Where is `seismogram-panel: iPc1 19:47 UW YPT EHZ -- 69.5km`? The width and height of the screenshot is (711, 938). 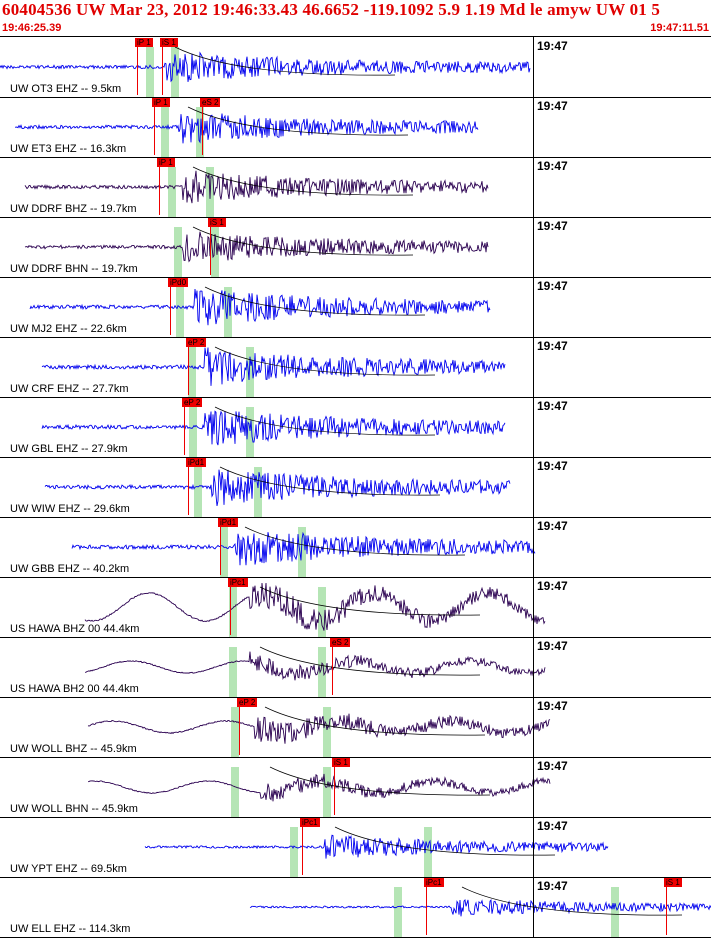 seismogram-panel: iPc1 19:47 UW YPT EHZ -- 69.5km is located at coordinates (355, 847).